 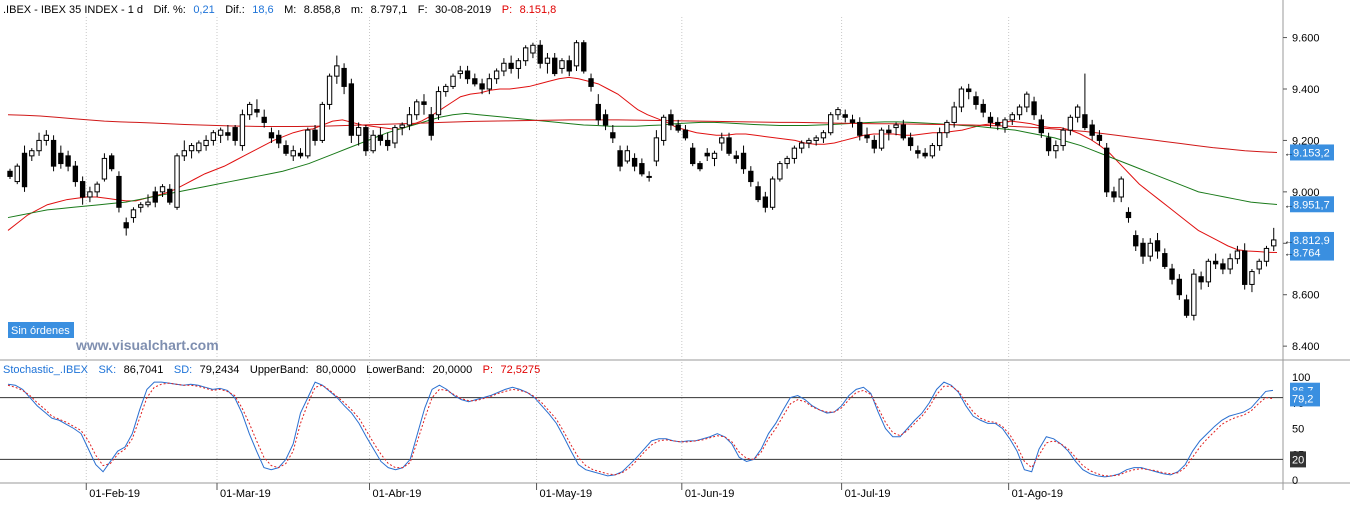 What do you see at coordinates (1312, 239) in the screenshot?
I see `price-tag` at bounding box center [1312, 239].